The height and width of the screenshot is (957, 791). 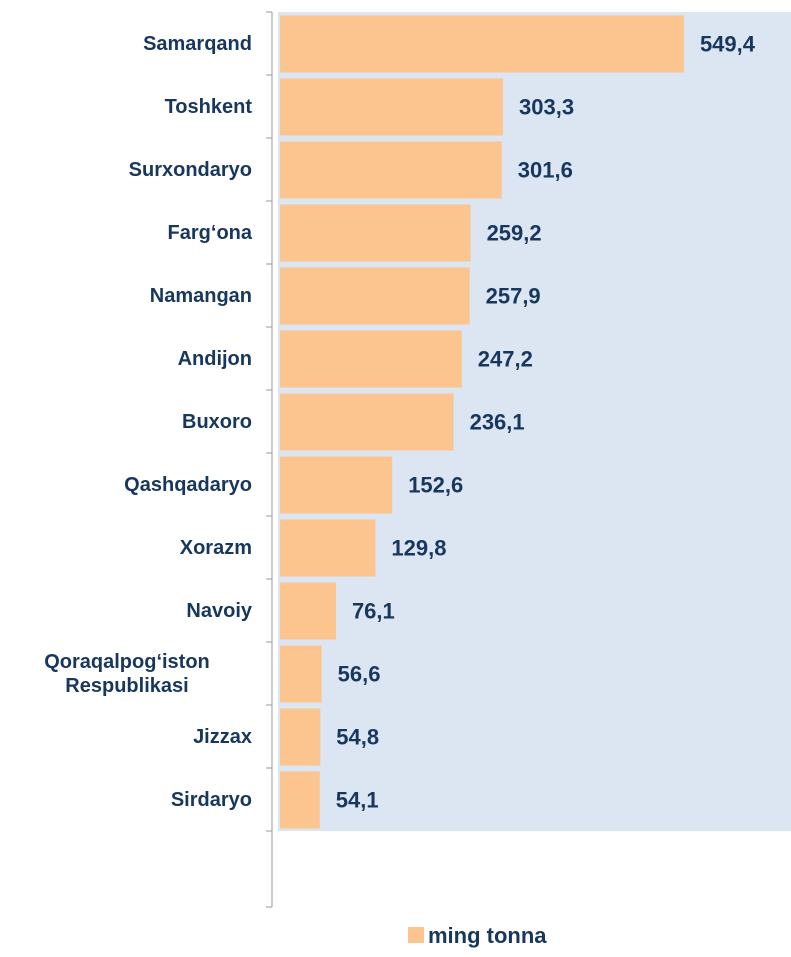 What do you see at coordinates (545, 169) in the screenshot?
I see `value-label: 301,6` at bounding box center [545, 169].